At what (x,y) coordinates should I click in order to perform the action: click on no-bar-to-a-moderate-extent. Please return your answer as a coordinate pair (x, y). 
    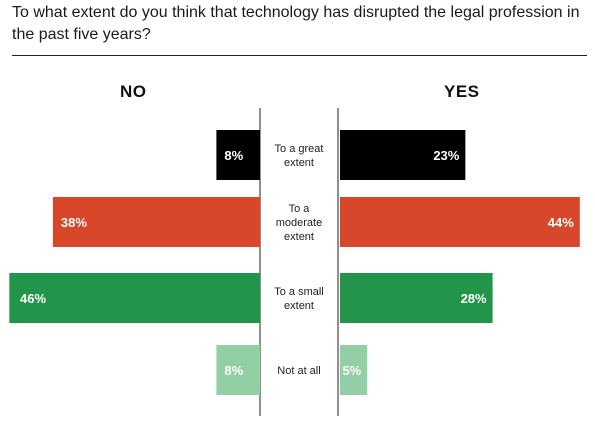
    Looking at the image, I should click on (156, 222).